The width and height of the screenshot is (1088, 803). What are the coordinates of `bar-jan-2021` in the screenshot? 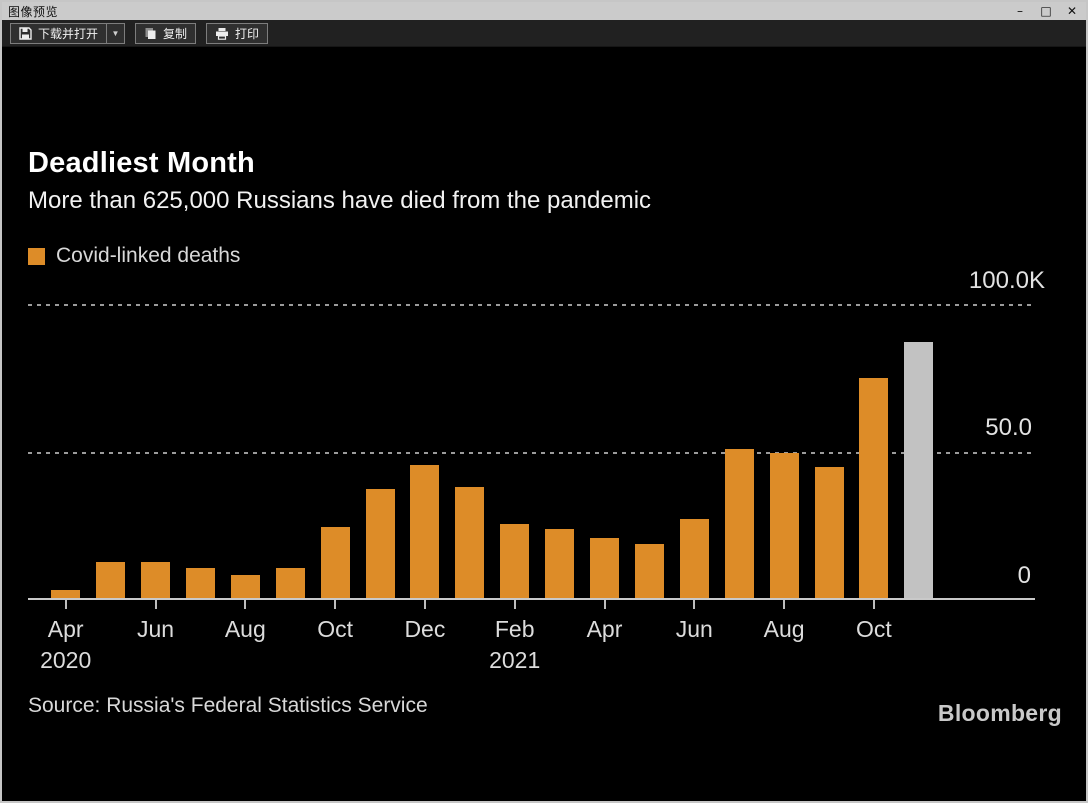 It's located at (470, 542).